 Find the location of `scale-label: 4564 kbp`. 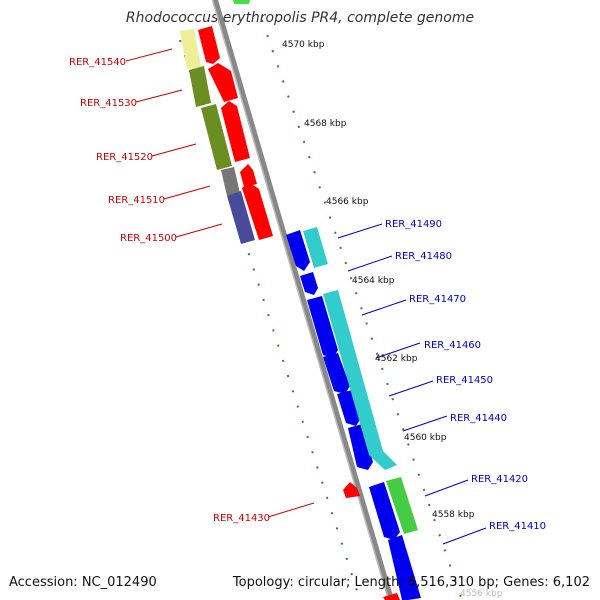

scale-label: 4564 kbp is located at coordinates (373, 281).